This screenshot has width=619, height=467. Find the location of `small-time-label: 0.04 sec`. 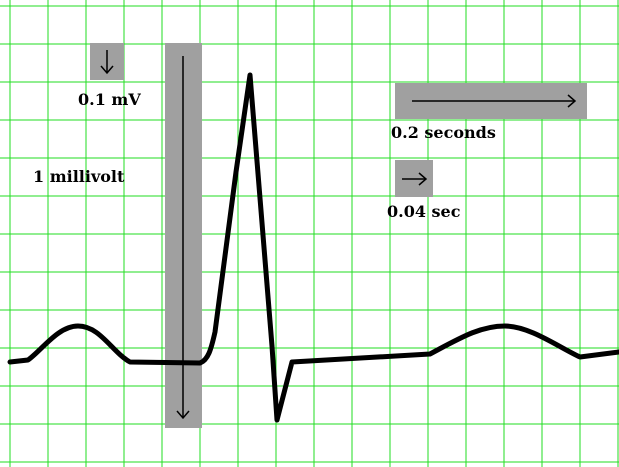

small-time-label: 0.04 sec is located at coordinates (424, 211).